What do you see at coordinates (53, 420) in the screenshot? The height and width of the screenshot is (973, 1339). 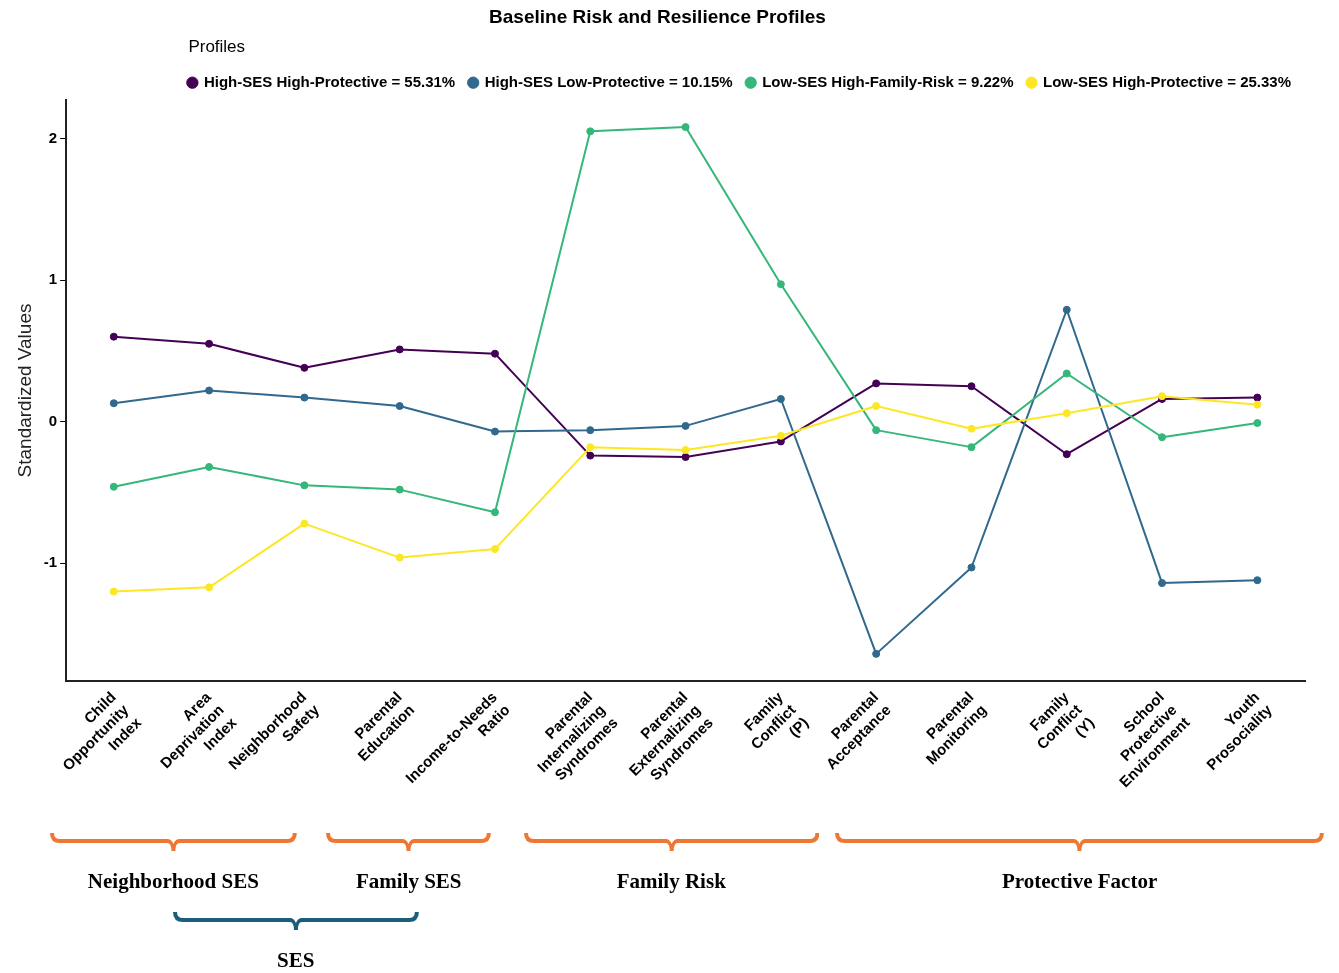 I see `y-tick-label: 0` at bounding box center [53, 420].